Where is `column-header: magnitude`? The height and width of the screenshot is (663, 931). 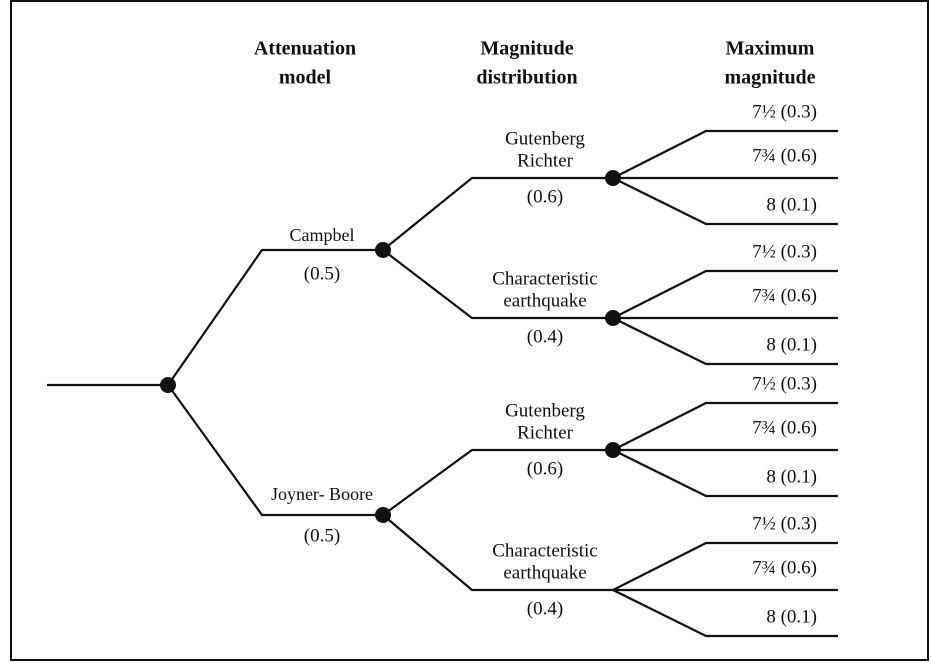
column-header: magnitude is located at coordinates (769, 78).